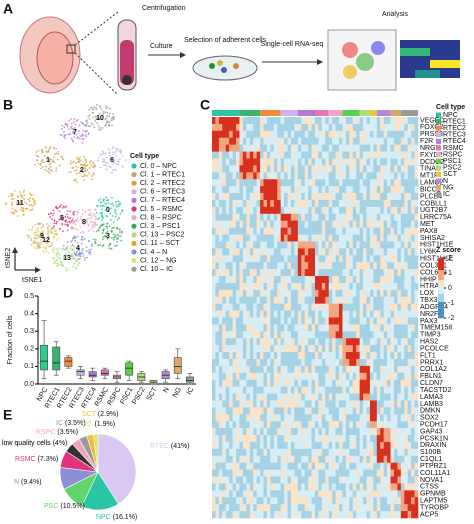 The width and height of the screenshot is (474, 524). I want to click on gene-label: TINAG, so click(430, 169).